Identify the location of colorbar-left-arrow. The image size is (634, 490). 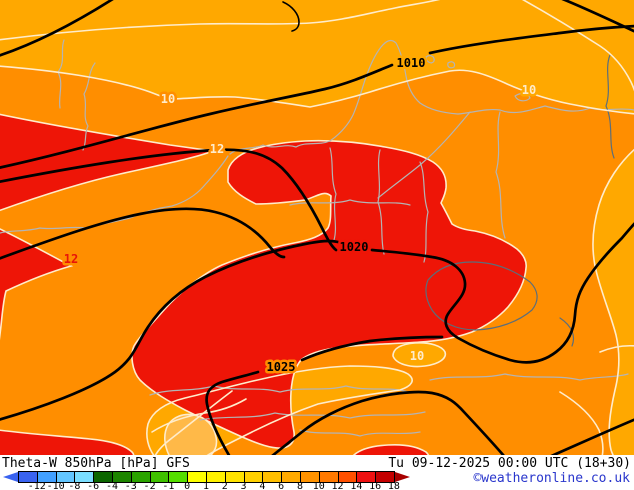
(10, 477).